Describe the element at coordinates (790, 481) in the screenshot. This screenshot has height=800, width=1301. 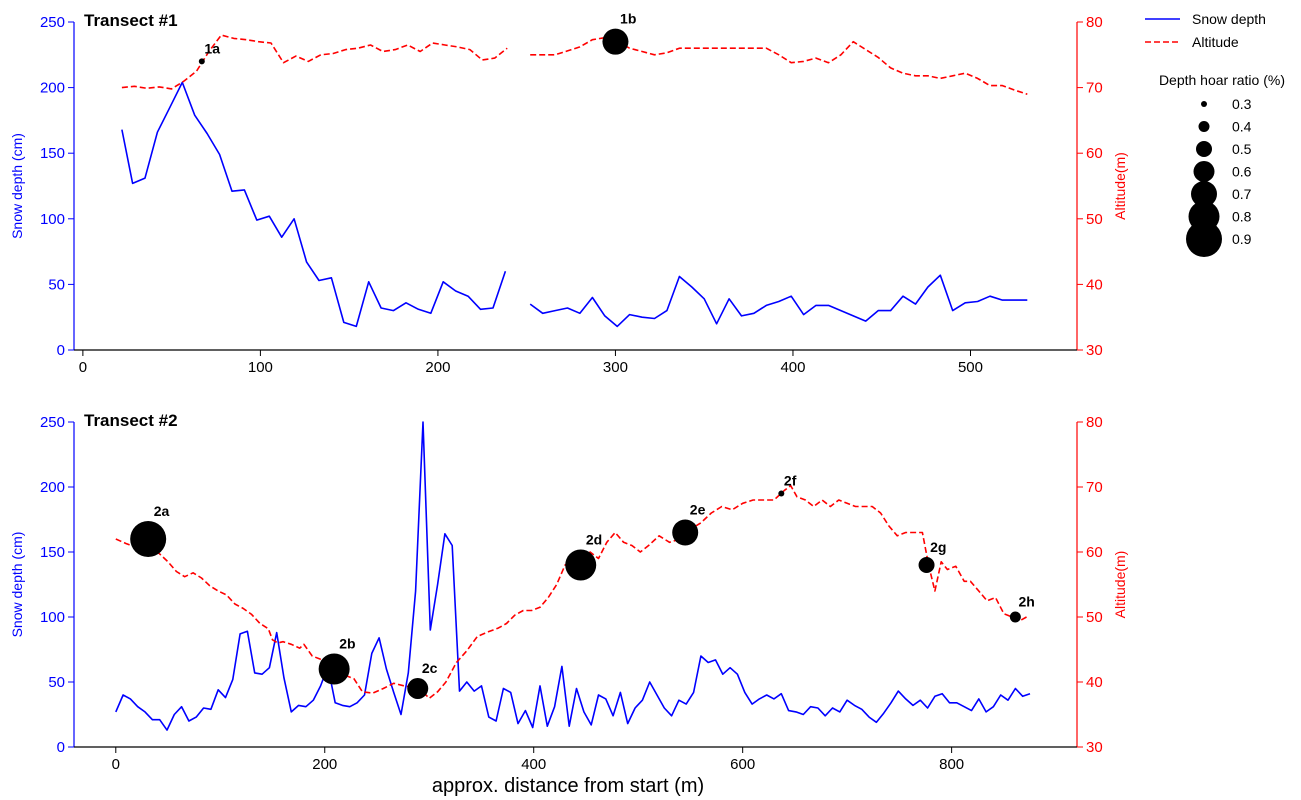
I see `marker-label: 2f` at that location.